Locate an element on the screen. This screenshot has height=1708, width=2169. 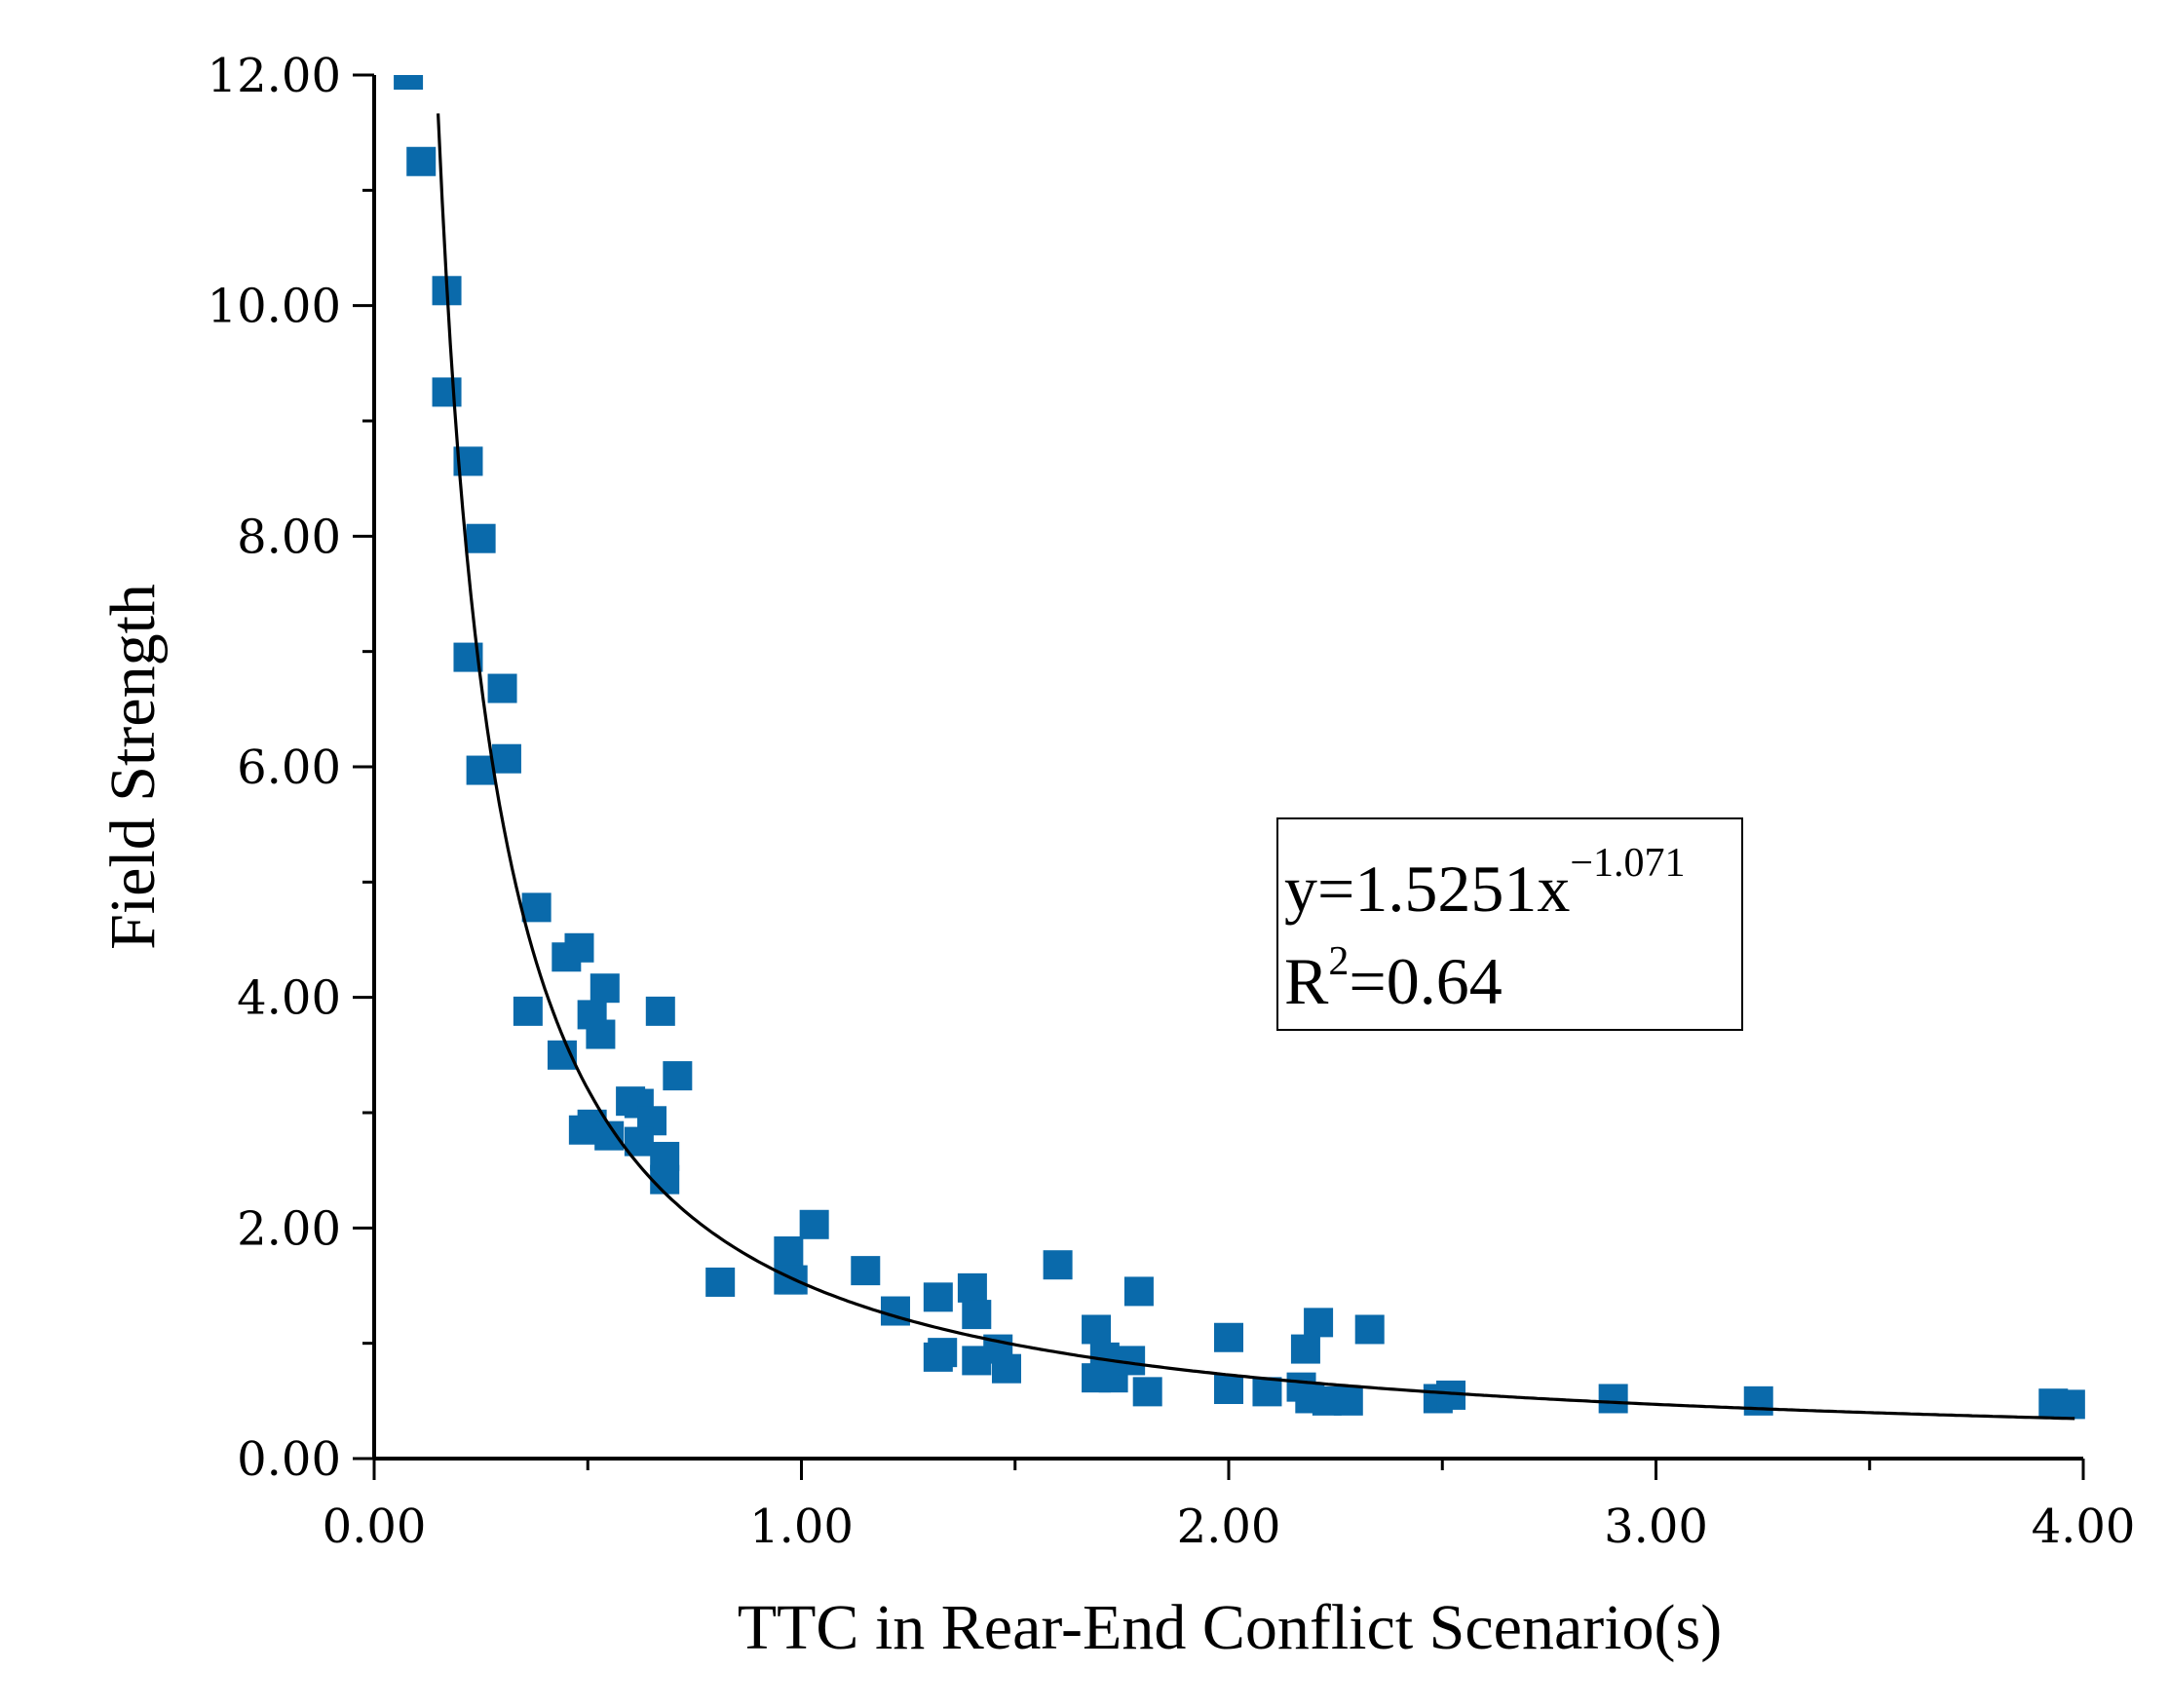
fit-equation: y=1.5251x−1.071 is located at coordinates (1485, 883).